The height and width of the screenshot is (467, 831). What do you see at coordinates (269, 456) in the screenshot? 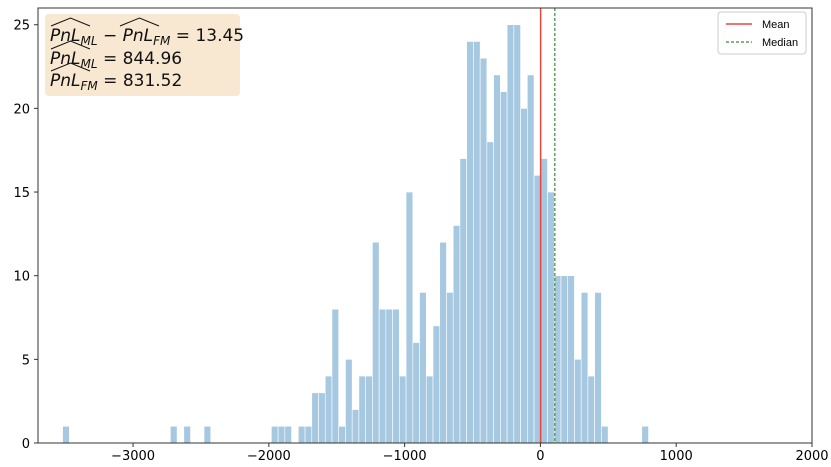
I see `x-tick-label: −2000` at bounding box center [269, 456].